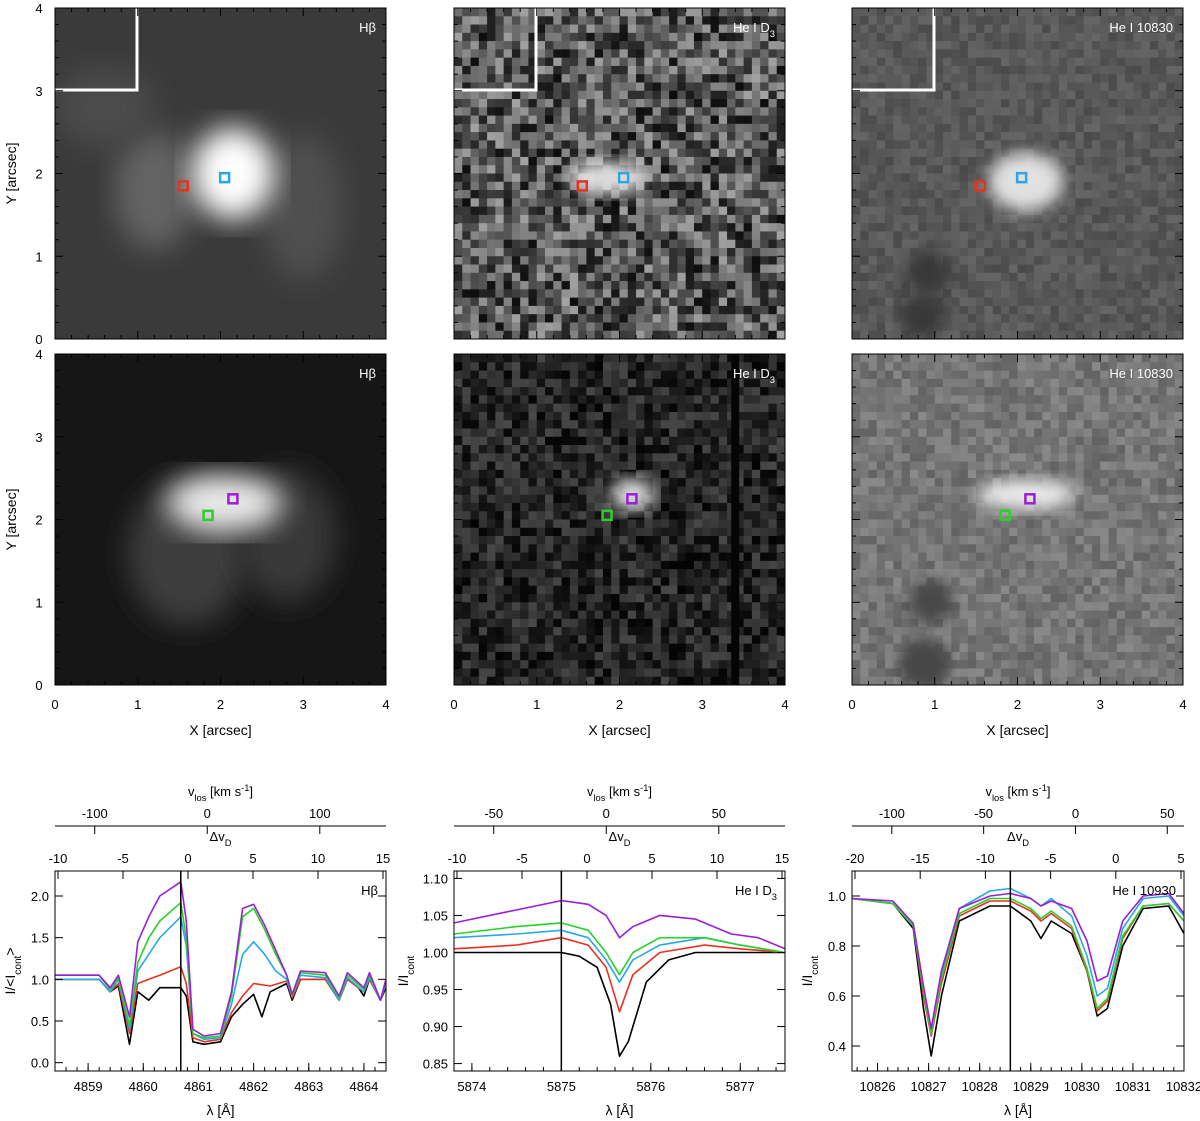 Image resolution: width=1200 pixels, height=1121 pixels. I want to click on vlos-tick-label: 50, so click(1167, 813).